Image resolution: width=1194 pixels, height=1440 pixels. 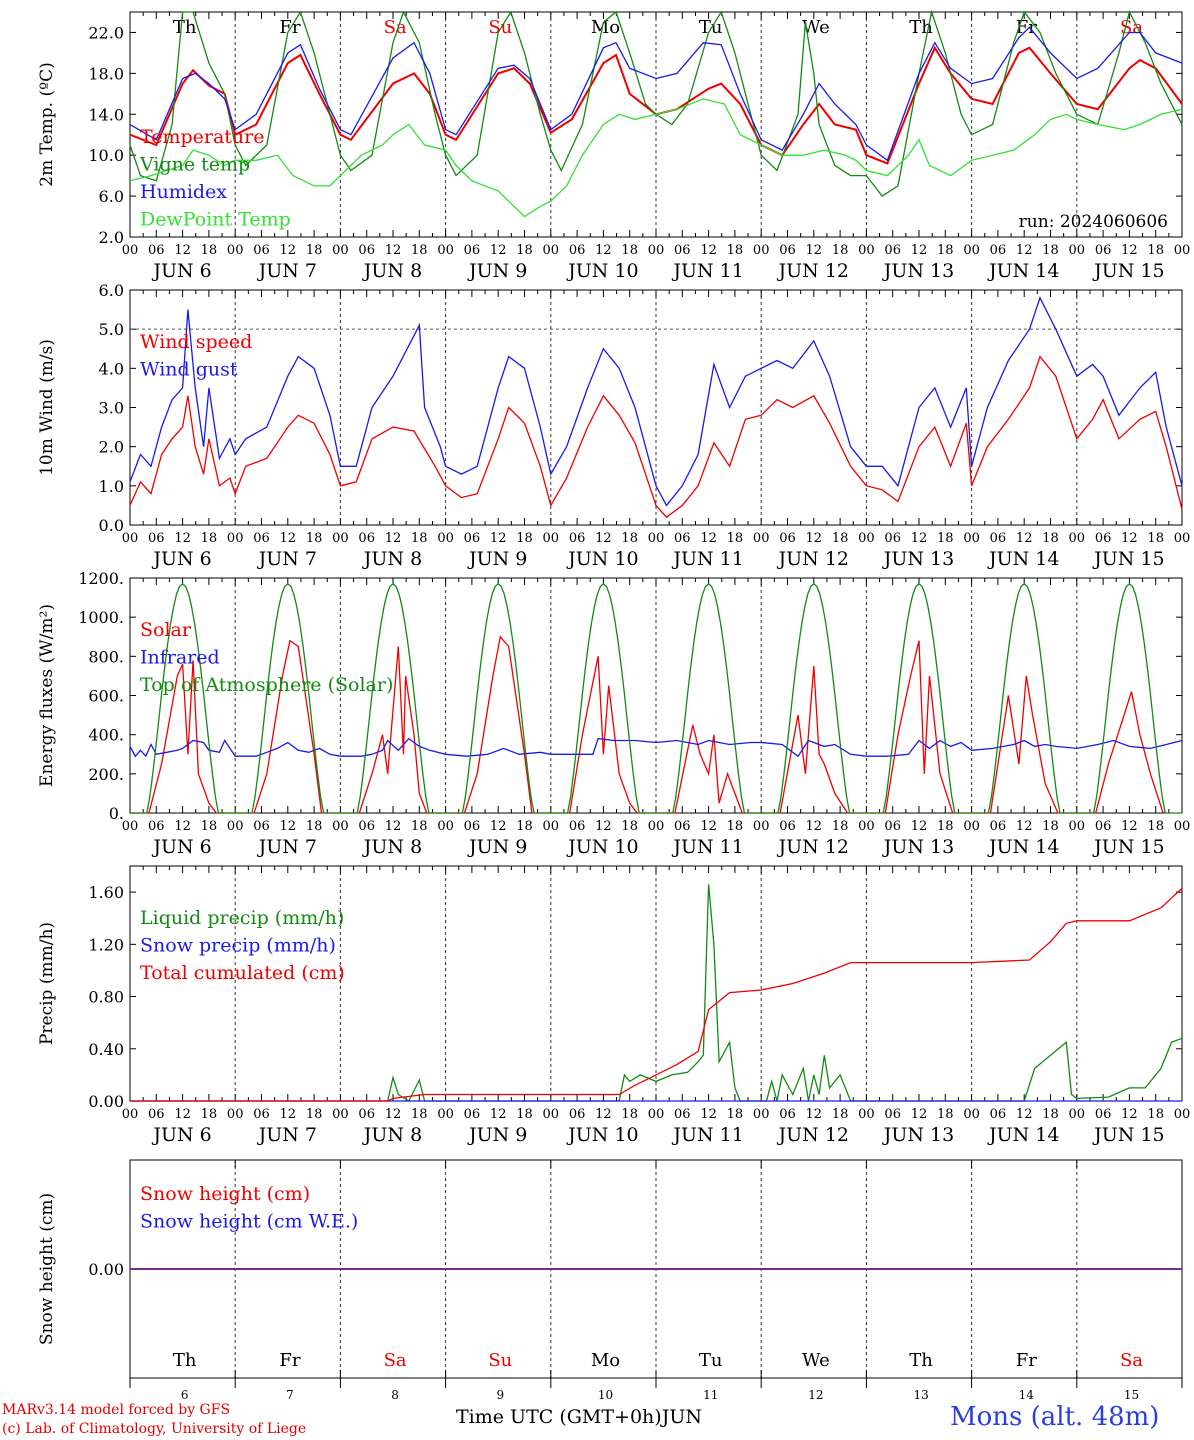 What do you see at coordinates (106, 774) in the screenshot?
I see `y-tick-label: 200.` at bounding box center [106, 774].